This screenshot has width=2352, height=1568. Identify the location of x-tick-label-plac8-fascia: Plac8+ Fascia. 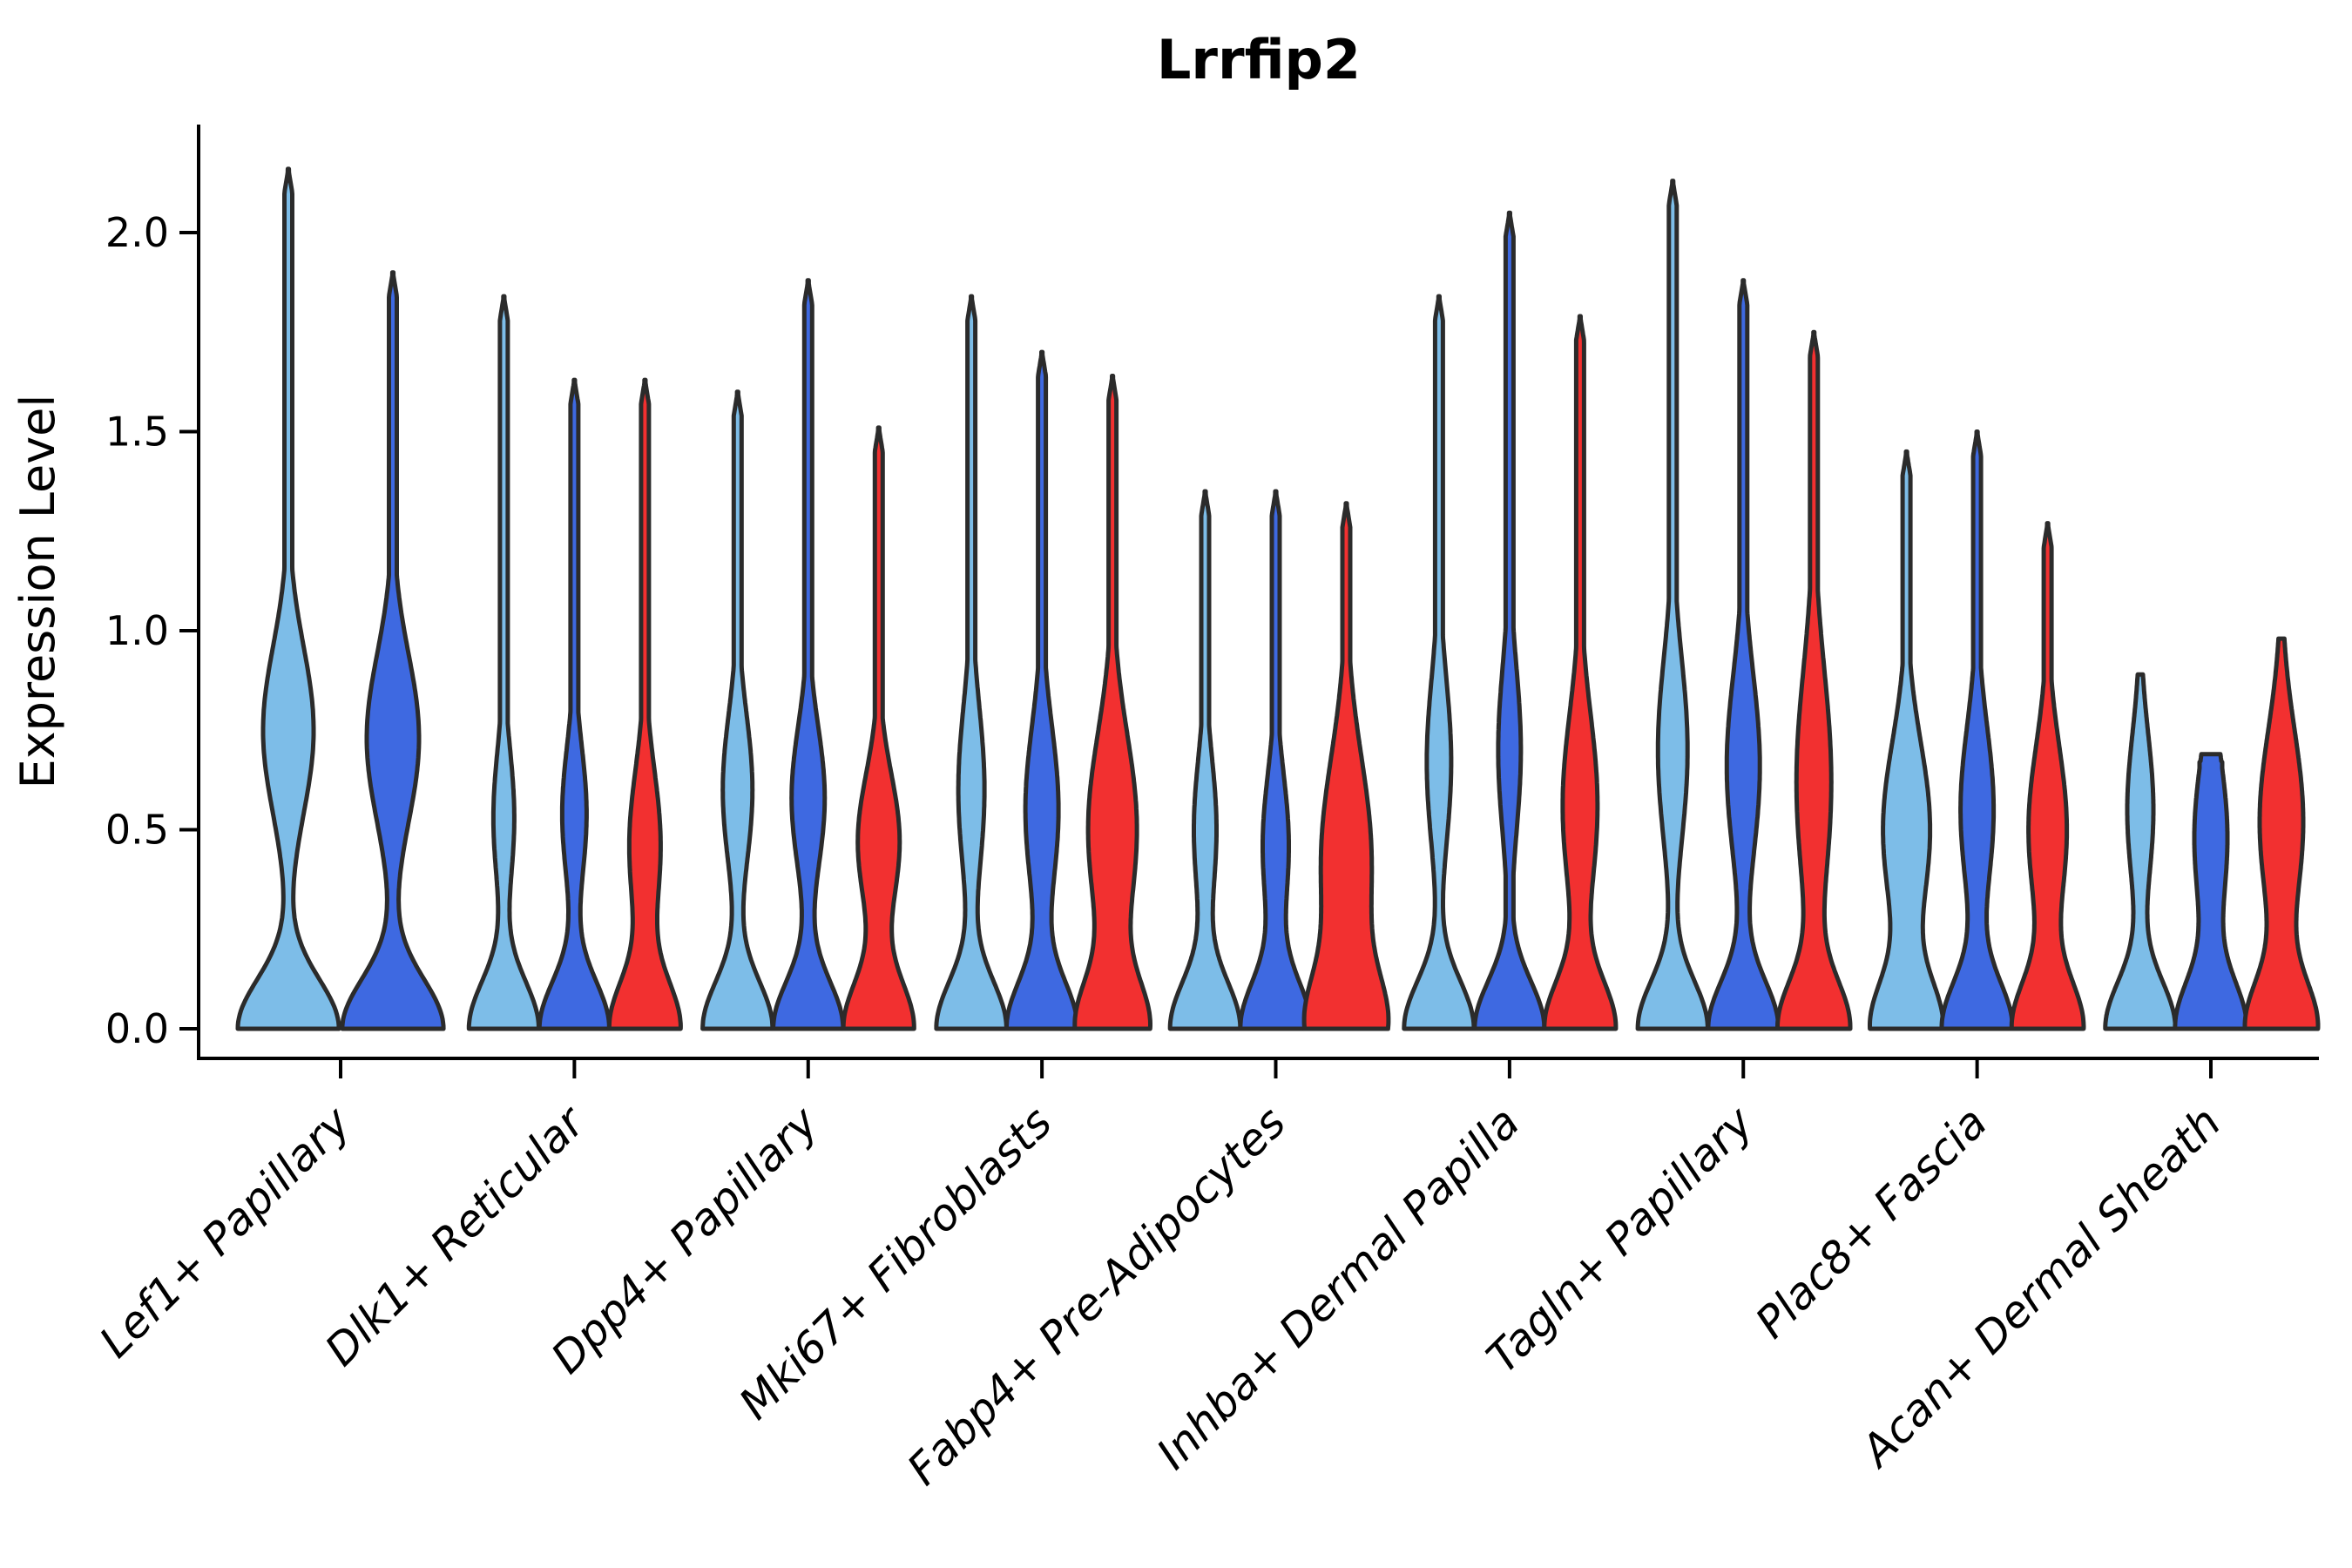
(1872, 1222).